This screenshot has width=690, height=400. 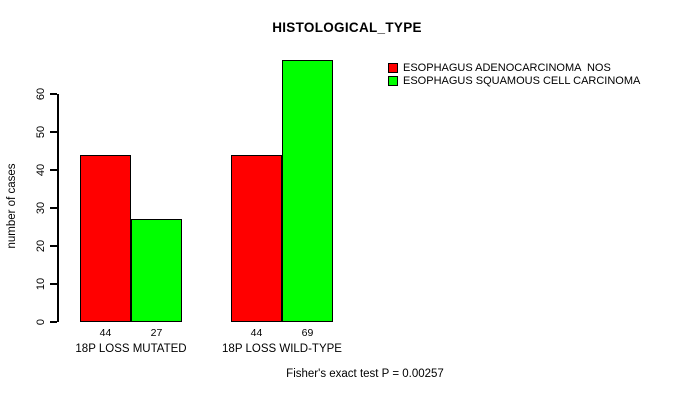 I want to click on y-tick-label: 20, so click(x=41, y=246).